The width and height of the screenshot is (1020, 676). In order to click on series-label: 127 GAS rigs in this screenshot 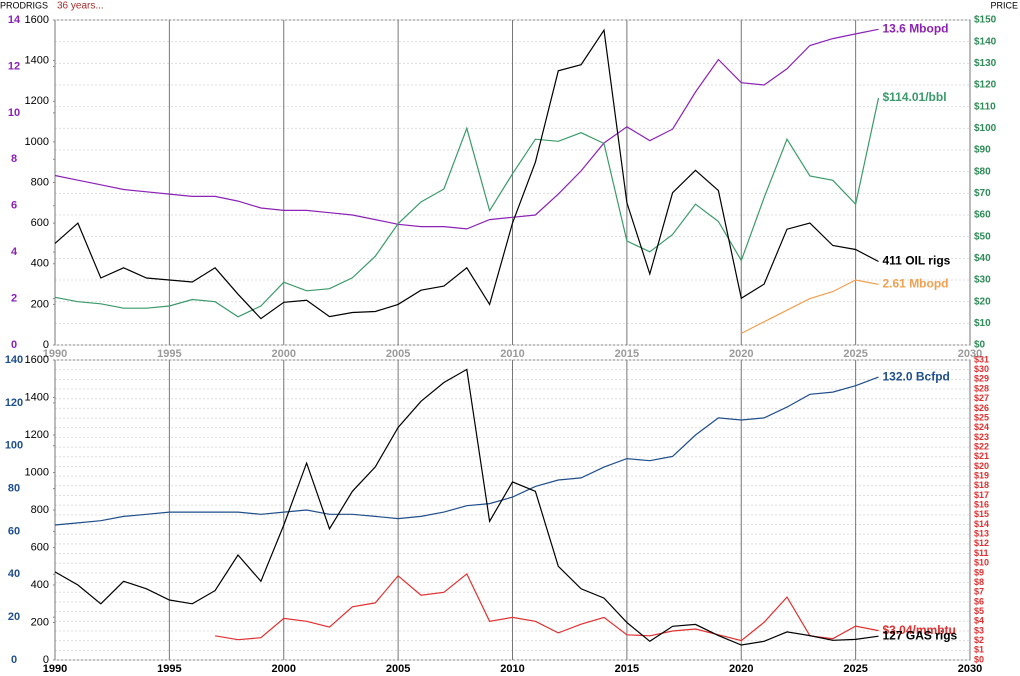, I will do `click(920, 635)`.